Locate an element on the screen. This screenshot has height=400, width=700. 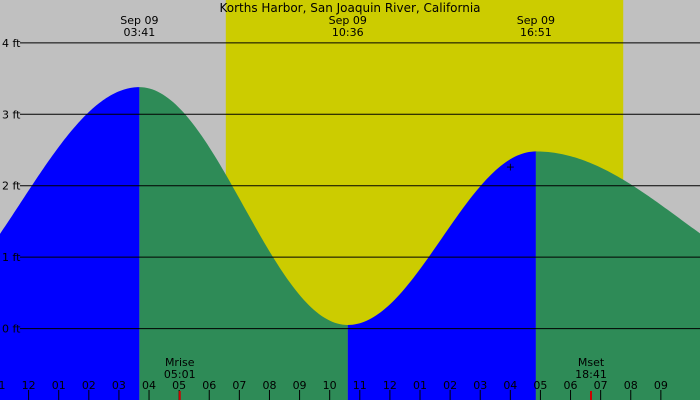
moon-event-time: 05:01 is located at coordinates (180, 374).